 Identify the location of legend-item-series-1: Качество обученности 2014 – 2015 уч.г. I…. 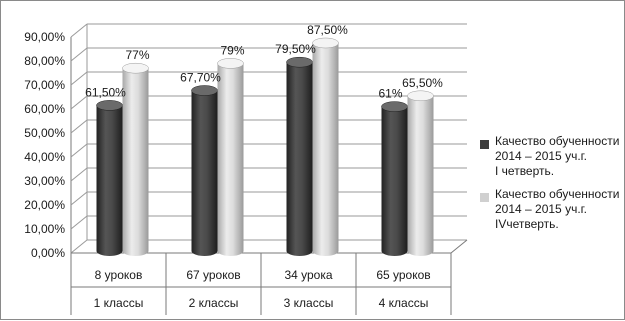
(551, 156).